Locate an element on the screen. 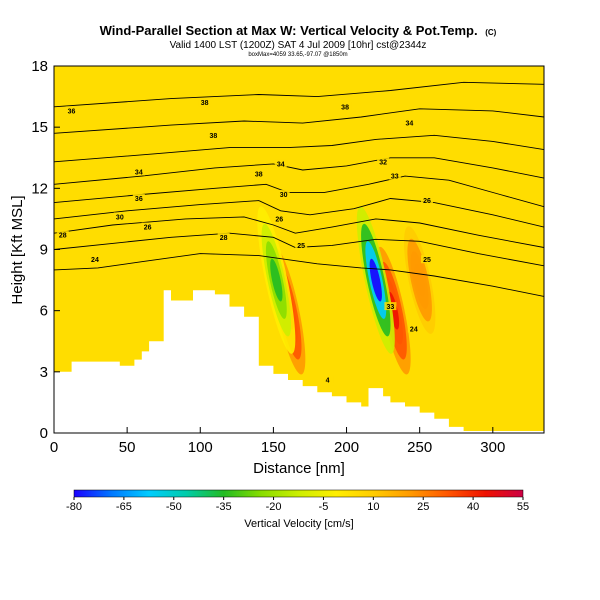  contour-label-text-3: 34 is located at coordinates (410, 124).